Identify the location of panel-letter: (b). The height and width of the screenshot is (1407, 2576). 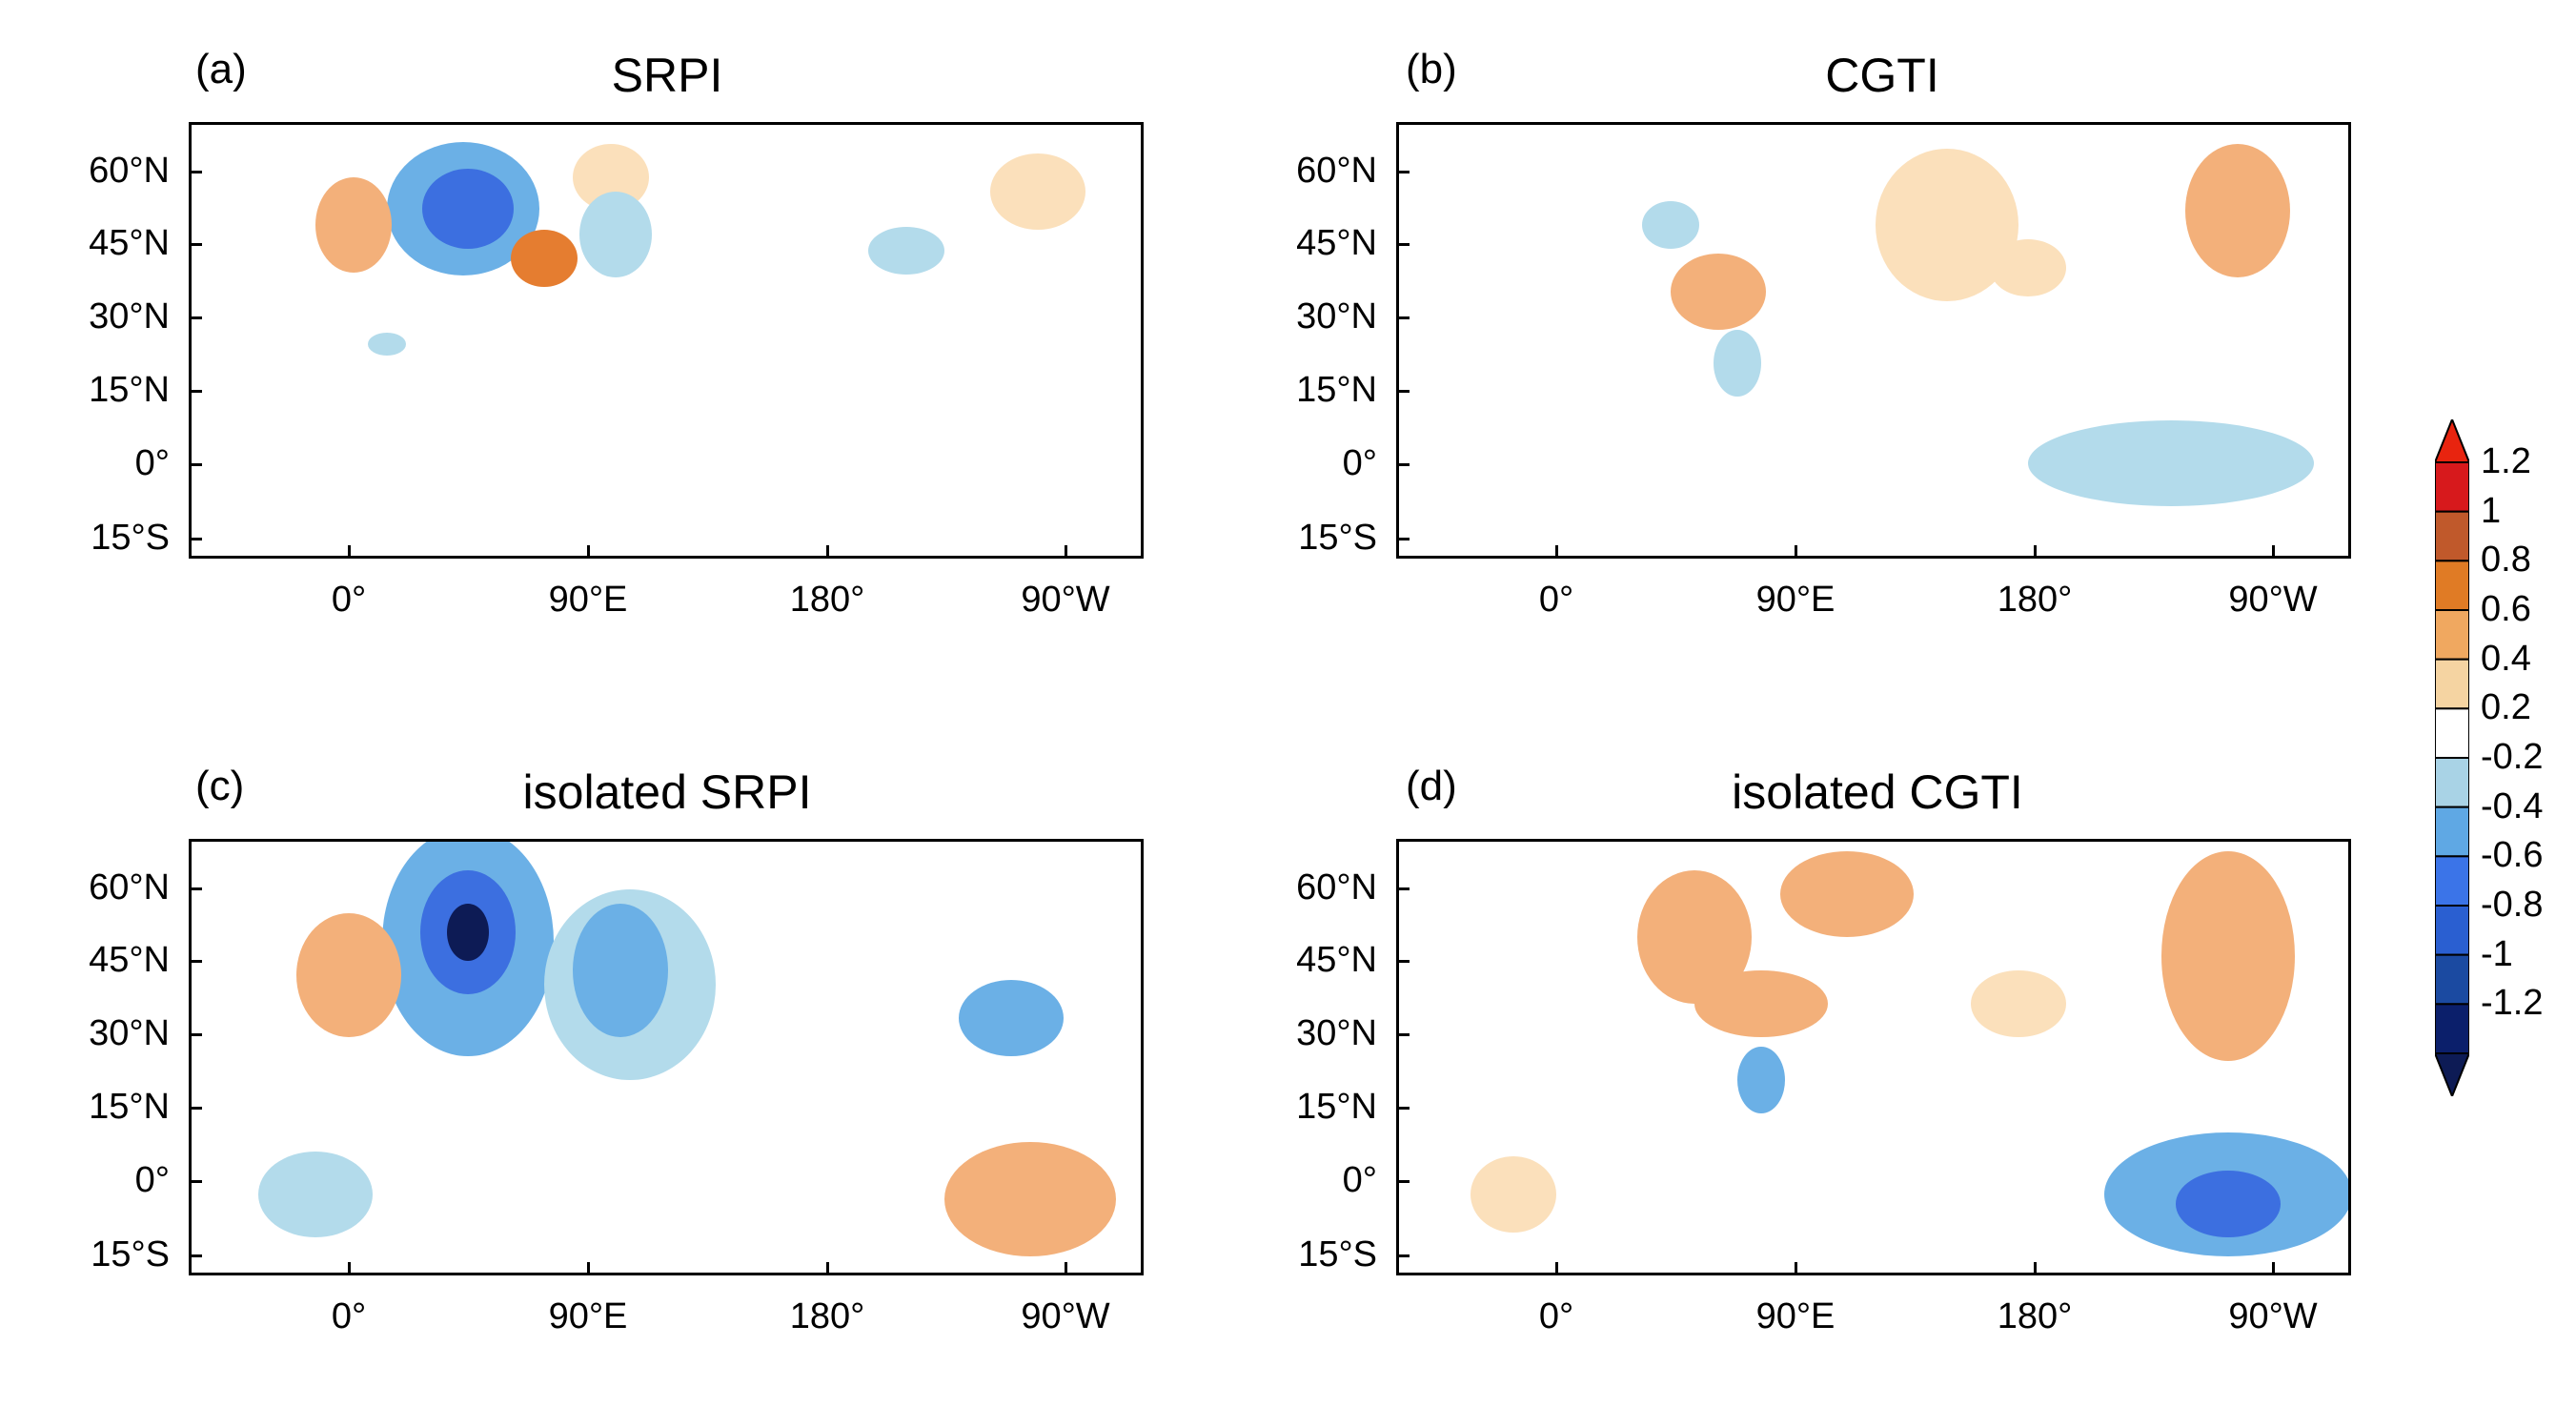
(1431, 69).